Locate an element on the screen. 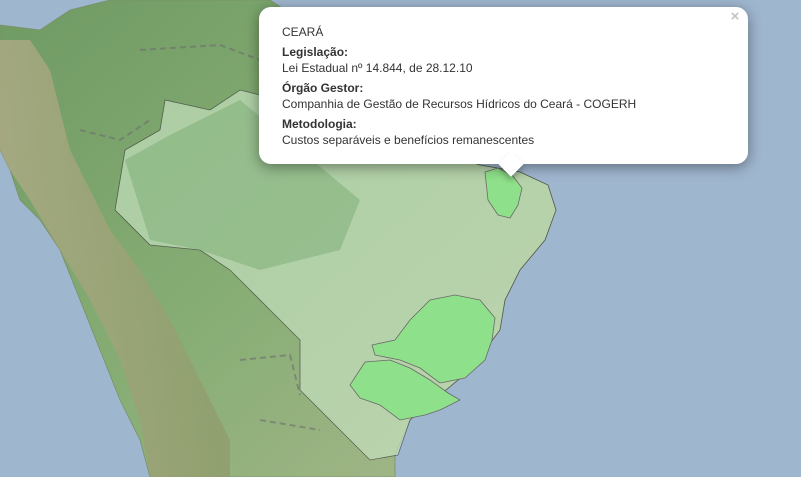 The width and height of the screenshot is (801, 477). field-label-orgao-gestor: Órgão Gestor: is located at coordinates (323, 88).